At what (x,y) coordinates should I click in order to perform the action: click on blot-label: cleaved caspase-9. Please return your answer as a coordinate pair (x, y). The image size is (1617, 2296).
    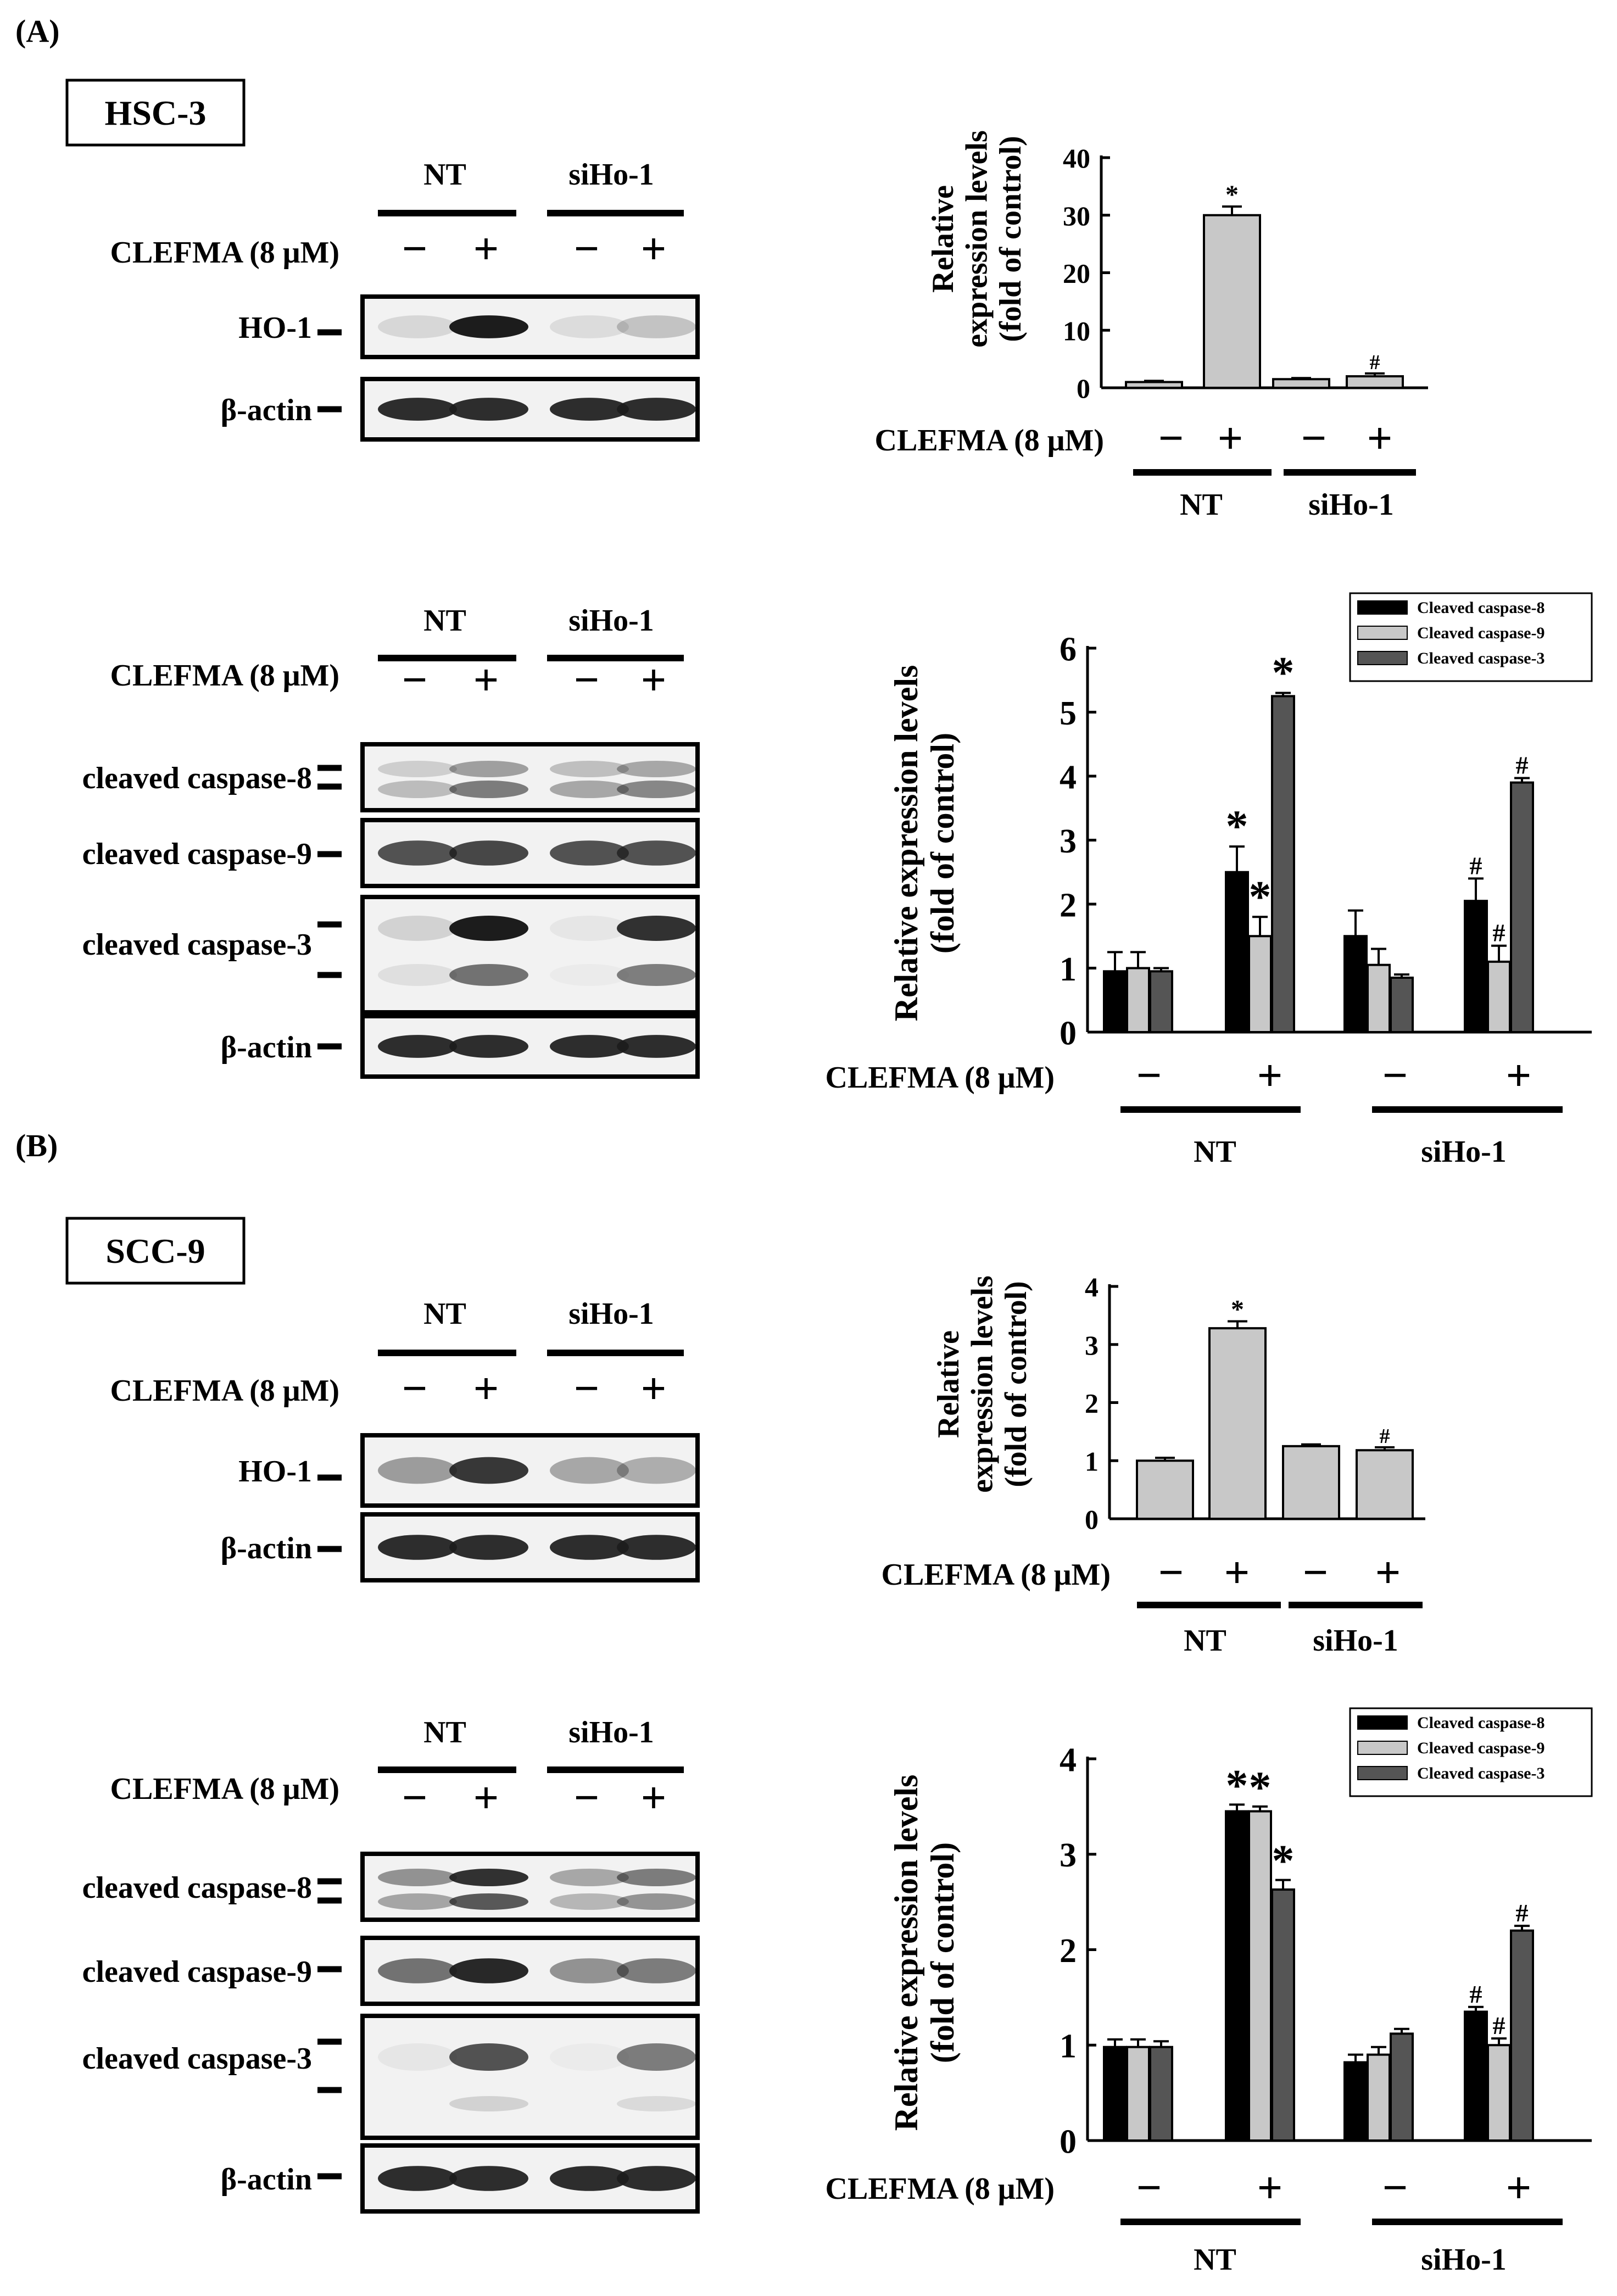
    Looking at the image, I should click on (197, 1972).